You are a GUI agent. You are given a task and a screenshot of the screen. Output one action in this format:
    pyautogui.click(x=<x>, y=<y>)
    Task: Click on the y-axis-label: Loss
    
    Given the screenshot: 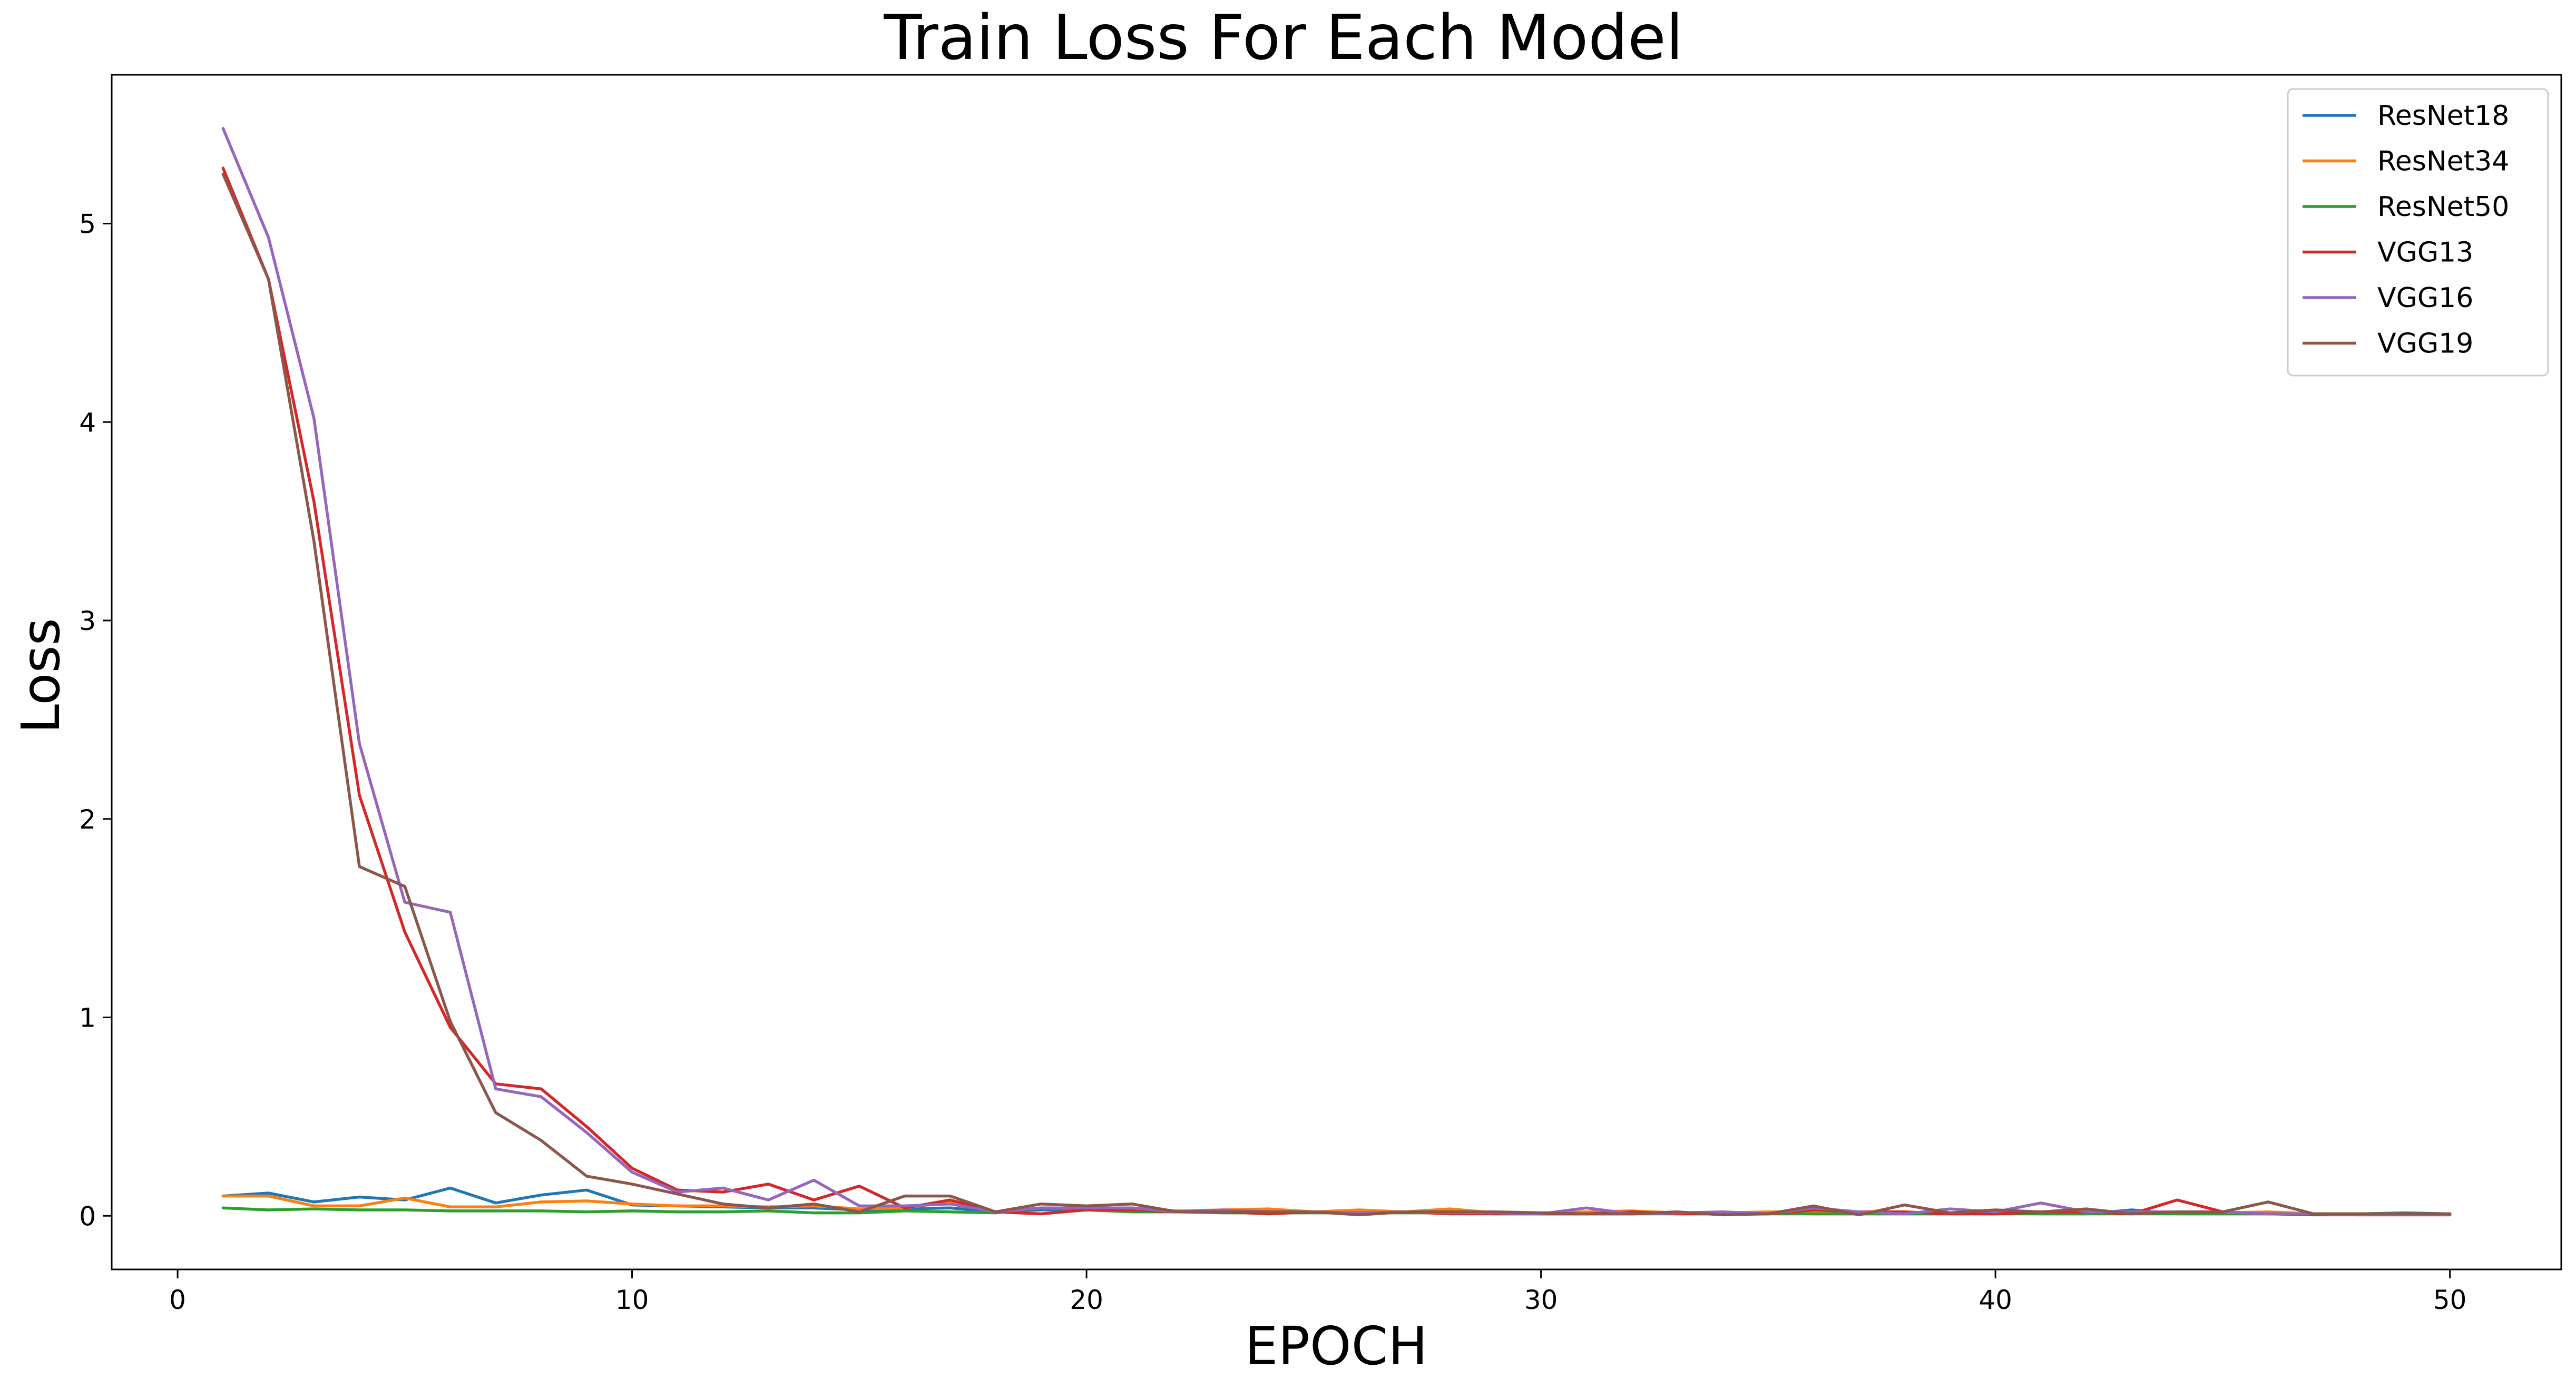 What is the action you would take?
    pyautogui.click(x=41, y=675)
    